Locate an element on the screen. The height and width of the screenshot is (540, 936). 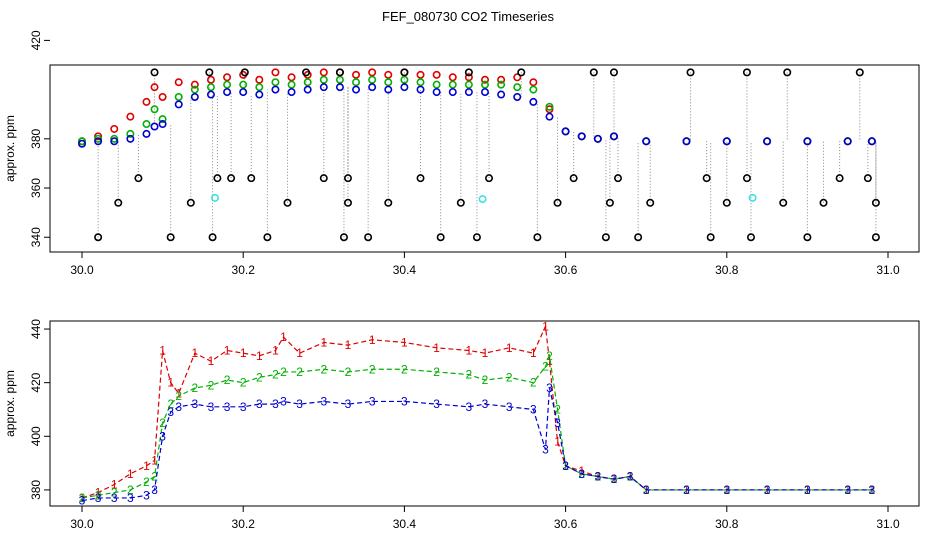
y-tick-label: 380 is located at coordinates (36, 490).